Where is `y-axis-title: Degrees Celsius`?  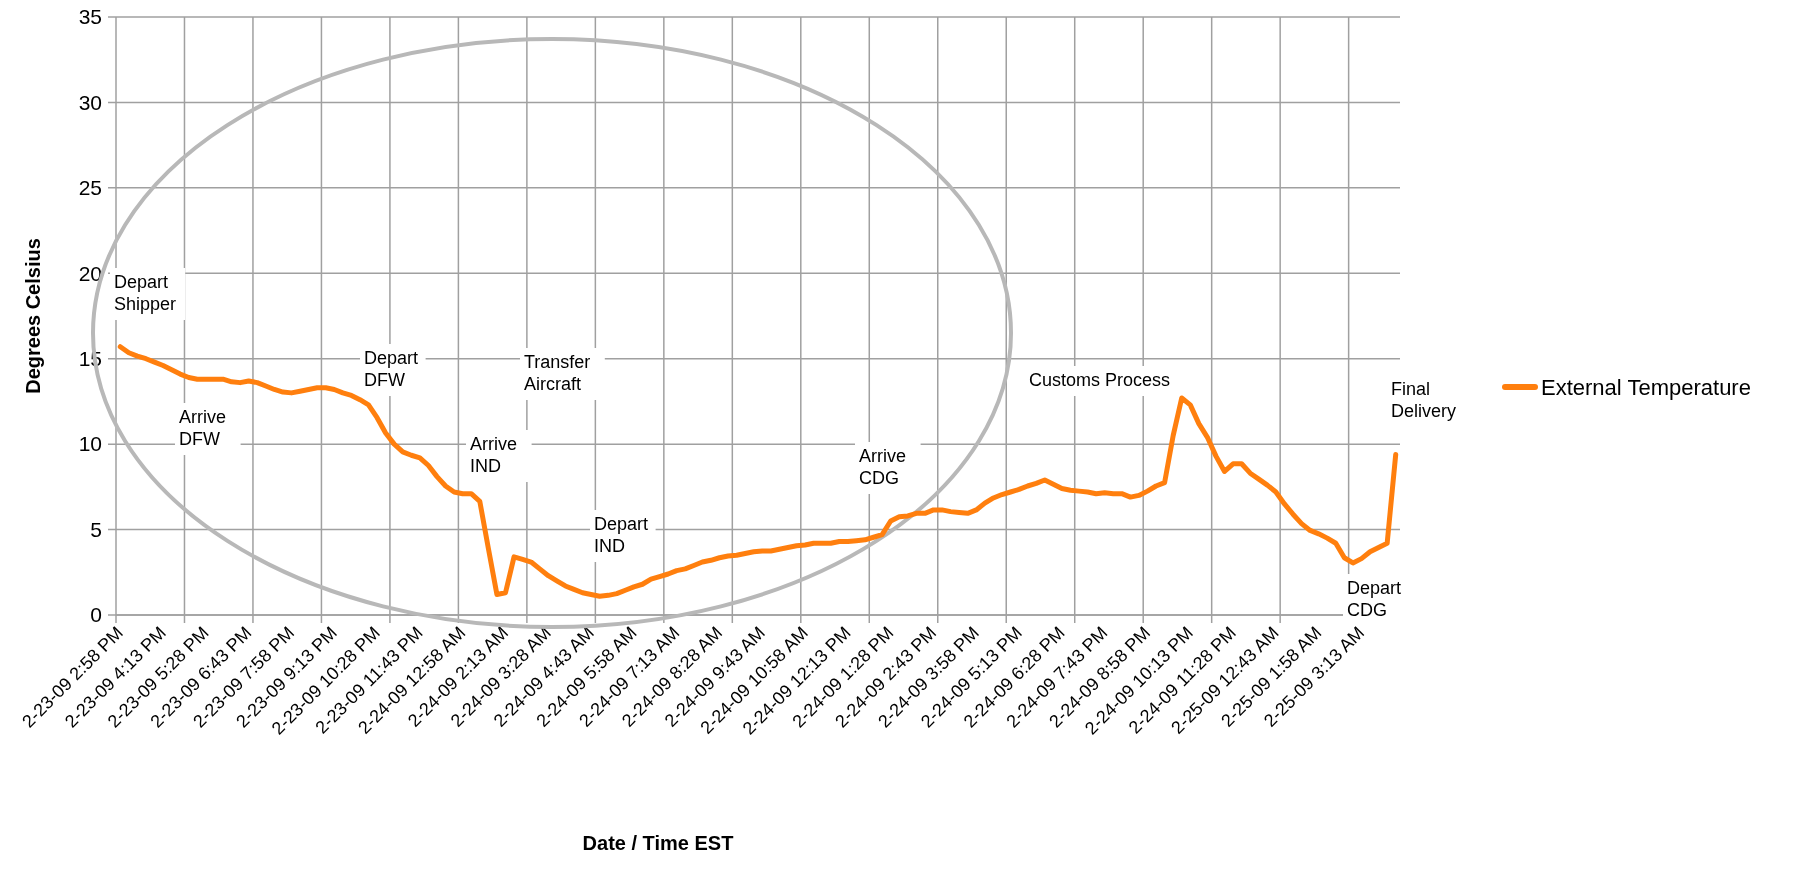 y-axis-title: Degrees Celsius is located at coordinates (33, 316).